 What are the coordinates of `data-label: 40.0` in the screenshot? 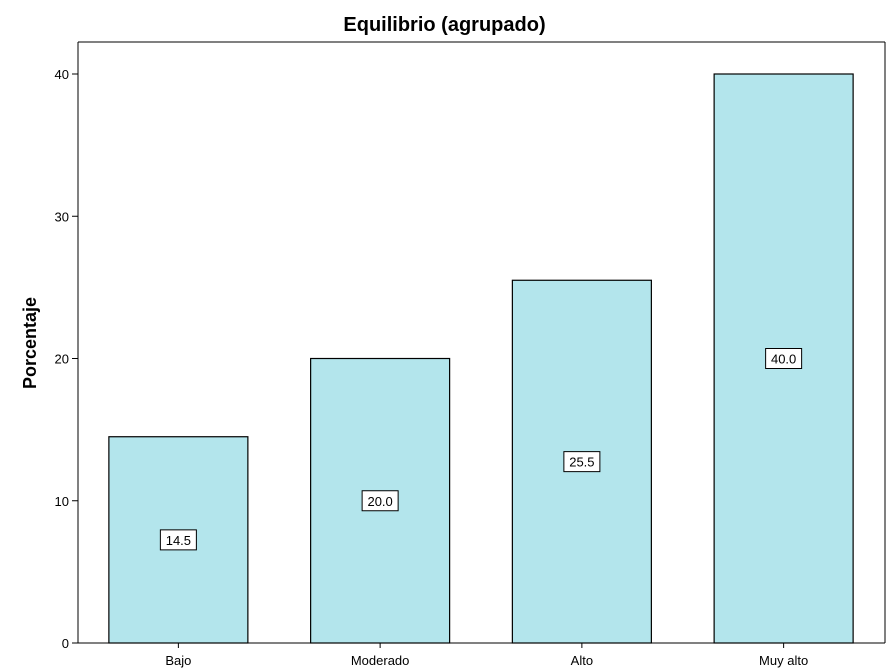 It's located at (783, 359).